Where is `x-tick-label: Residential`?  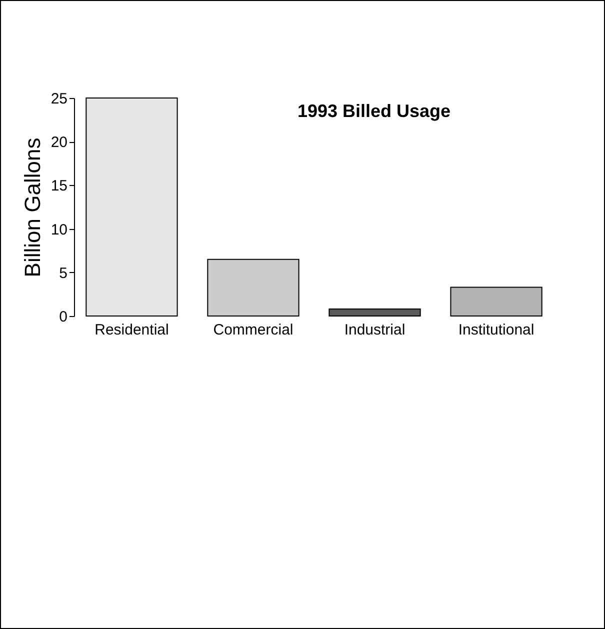
x-tick-label: Residential is located at coordinates (131, 330).